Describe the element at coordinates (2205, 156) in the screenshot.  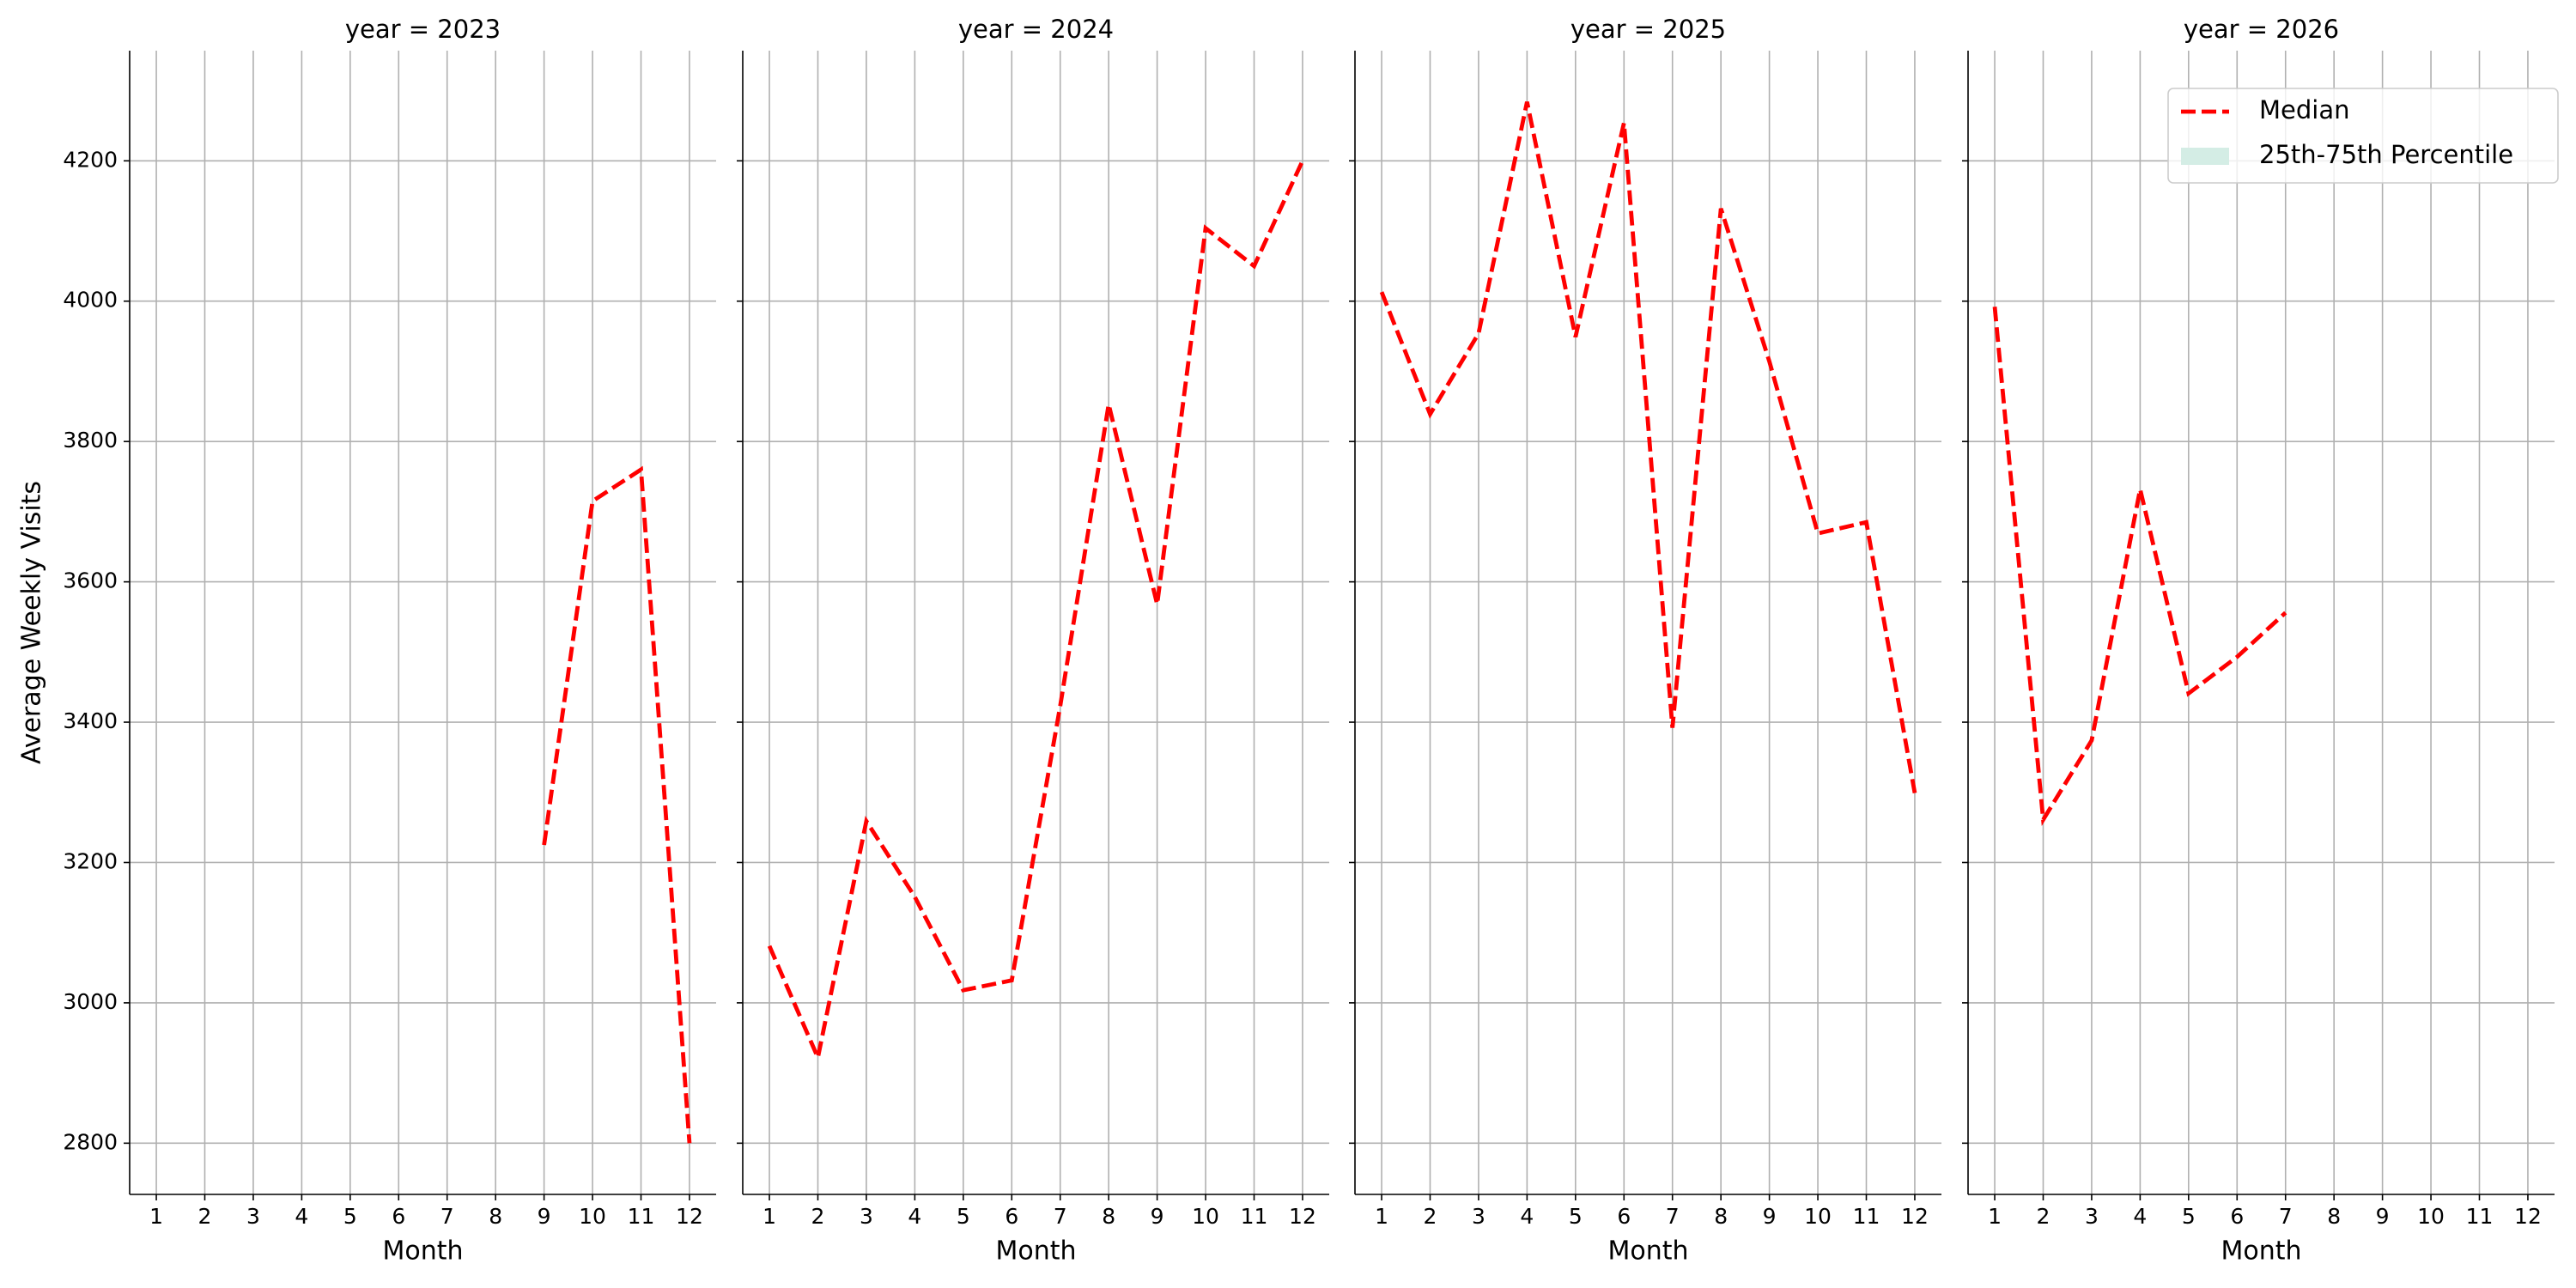
I see `legend-swatch` at that location.